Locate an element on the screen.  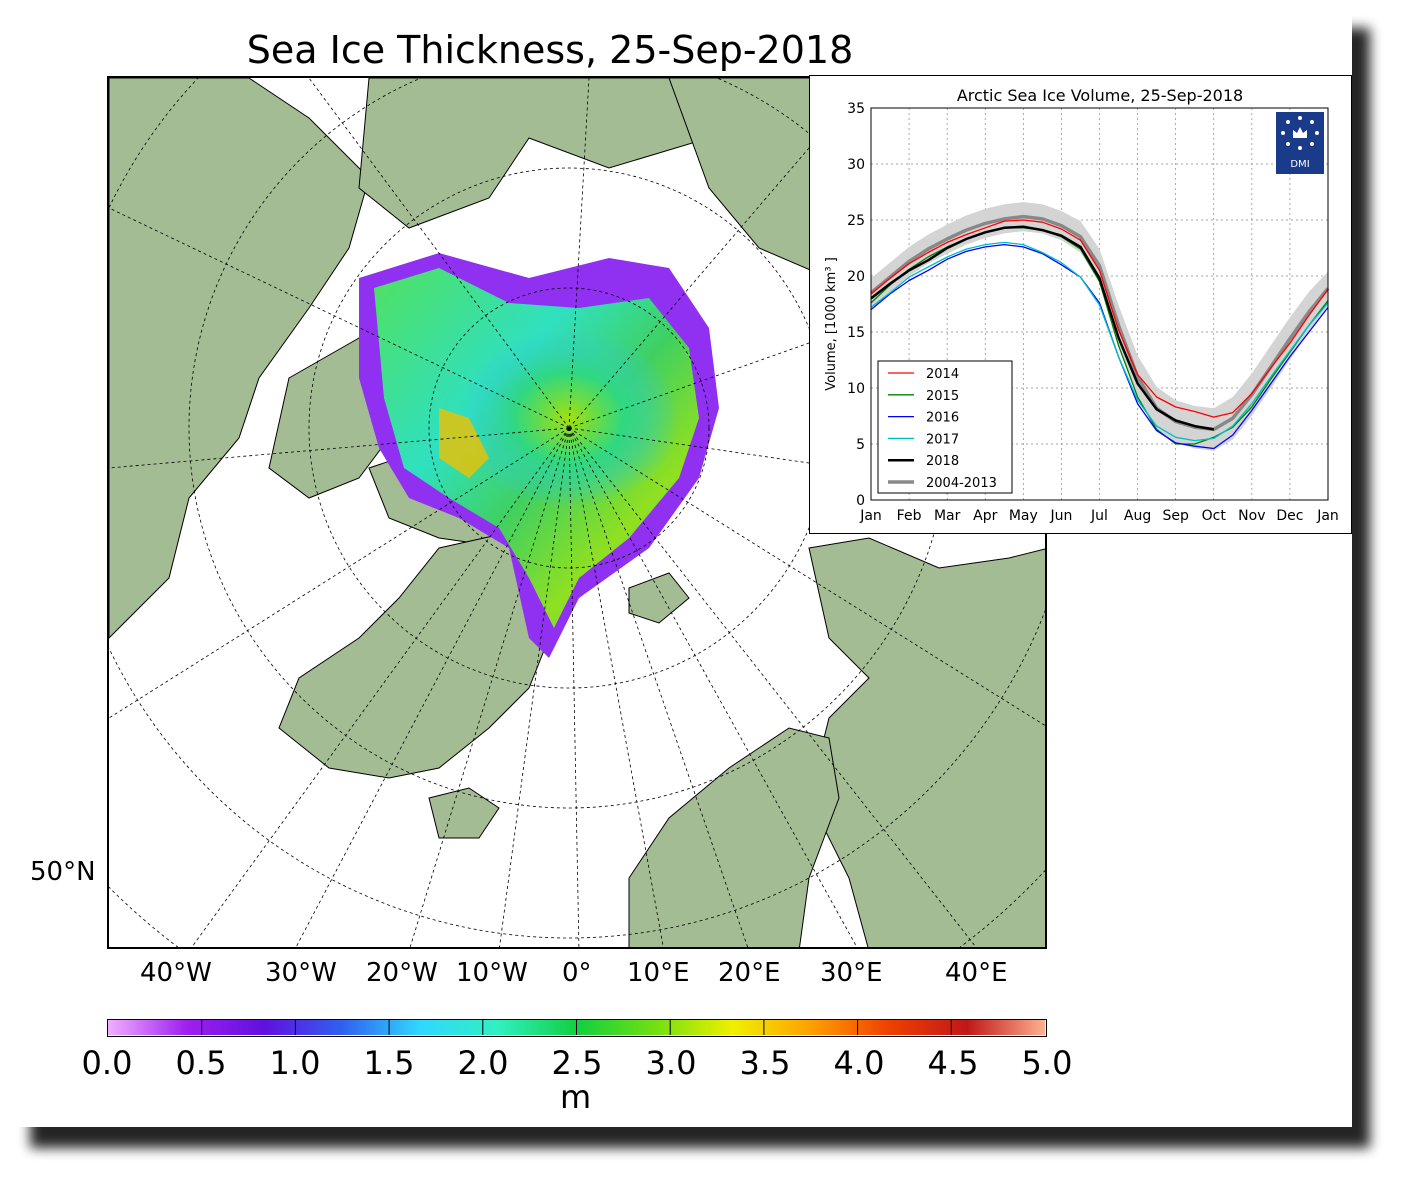
x-tick-label: Mar is located at coordinates (947, 516).